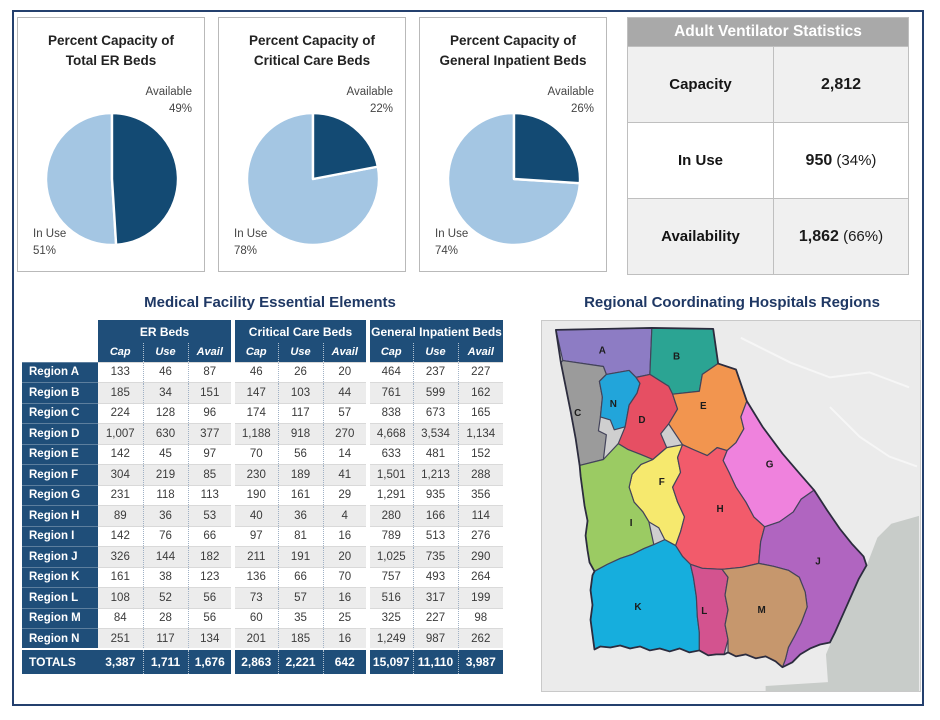  What do you see at coordinates (254, 556) in the screenshot?
I see `value-cell: 211` at bounding box center [254, 556].